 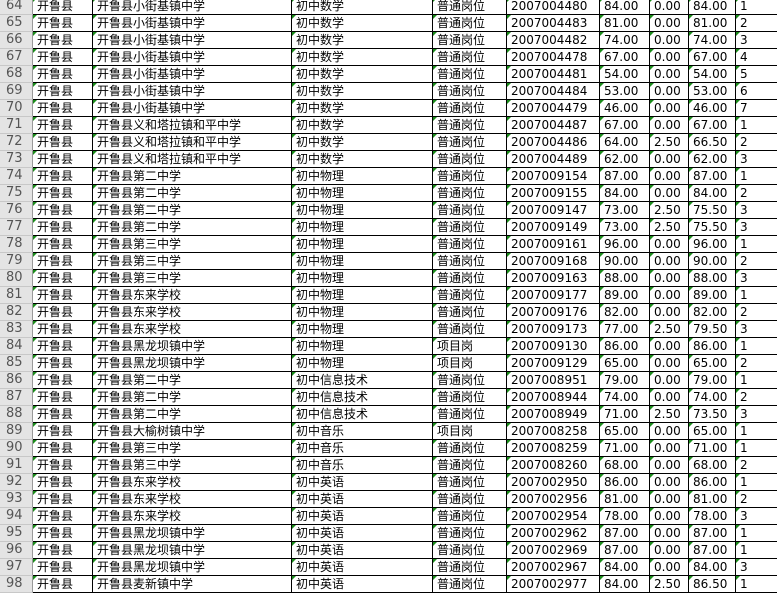 I want to click on row-header: 88, so click(x=16, y=414).